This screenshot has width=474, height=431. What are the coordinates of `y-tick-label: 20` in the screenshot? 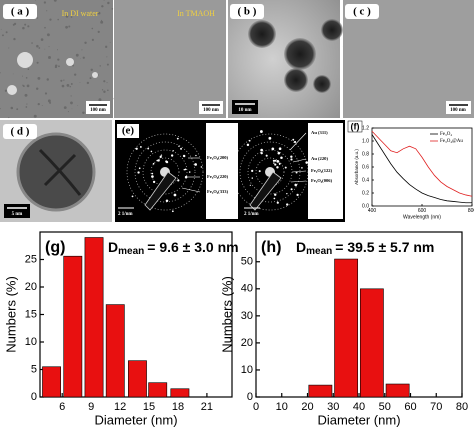 It's located at (31, 287).